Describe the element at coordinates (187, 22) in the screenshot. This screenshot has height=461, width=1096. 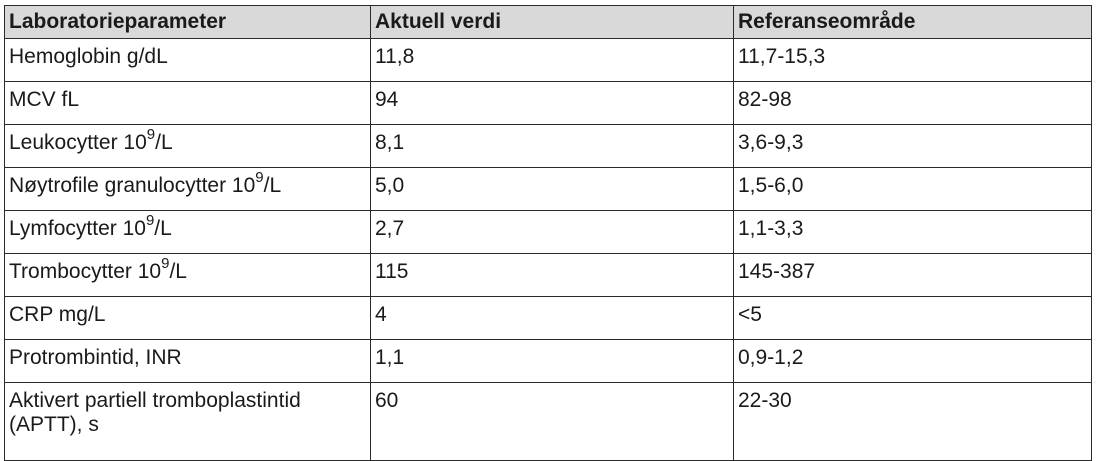
I see `header-parameter: Laboratorieparameter` at that location.